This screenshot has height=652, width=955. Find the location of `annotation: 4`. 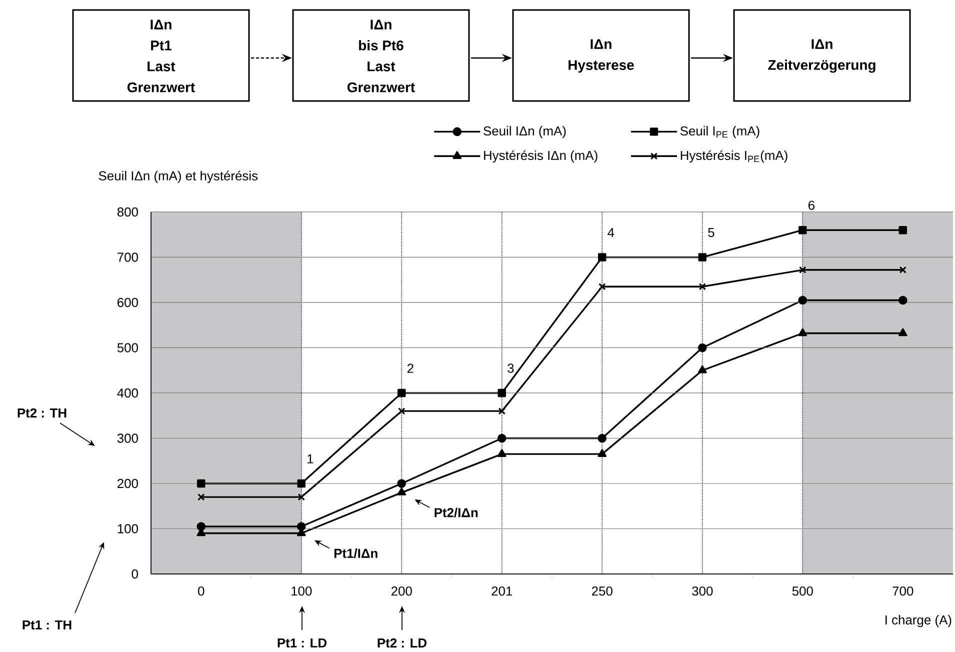

annotation: 4 is located at coordinates (611, 233).